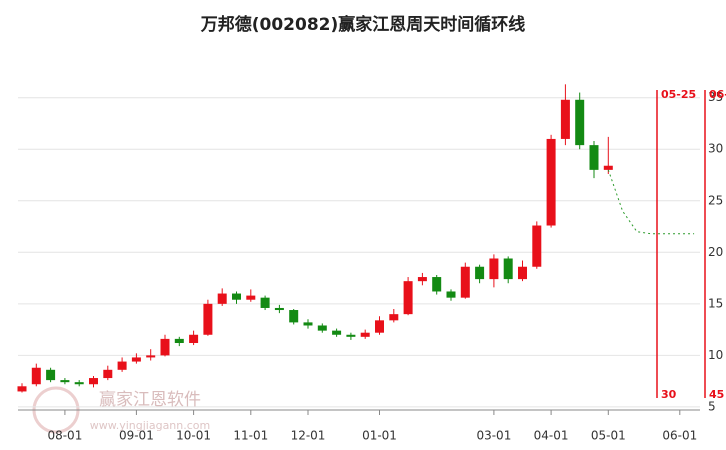 The image size is (726, 450). What do you see at coordinates (551, 436) in the screenshot?
I see `x-tick-label: 04-01` at bounding box center [551, 436].